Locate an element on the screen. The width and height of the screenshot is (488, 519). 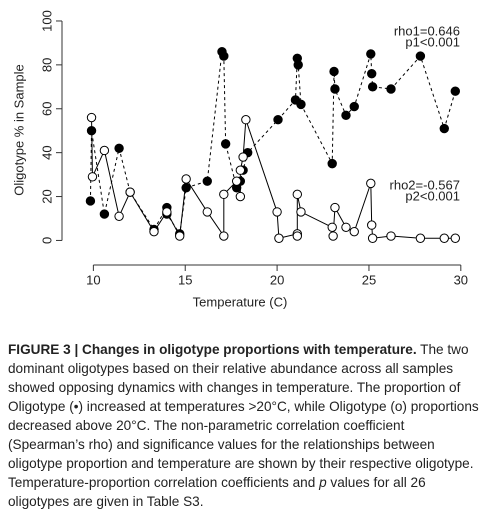
y-tick-label: 40 is located at coordinates (46, 152).